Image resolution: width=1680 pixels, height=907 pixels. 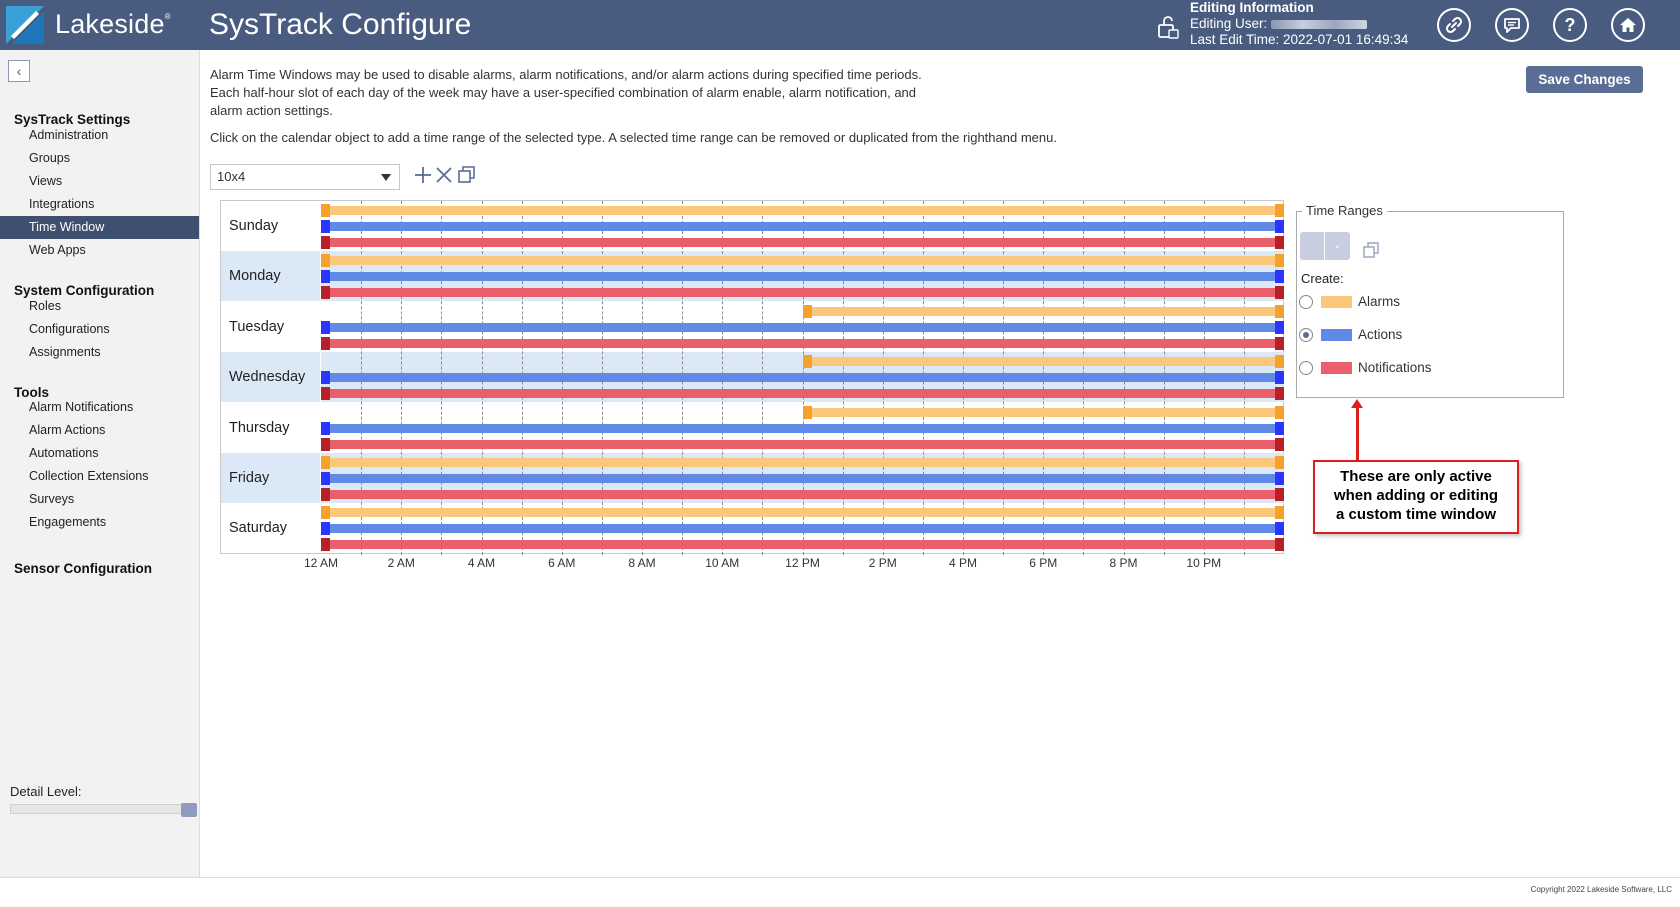 What do you see at coordinates (802, 226) in the screenshot?
I see `actions-range-bar-sunday` at bounding box center [802, 226].